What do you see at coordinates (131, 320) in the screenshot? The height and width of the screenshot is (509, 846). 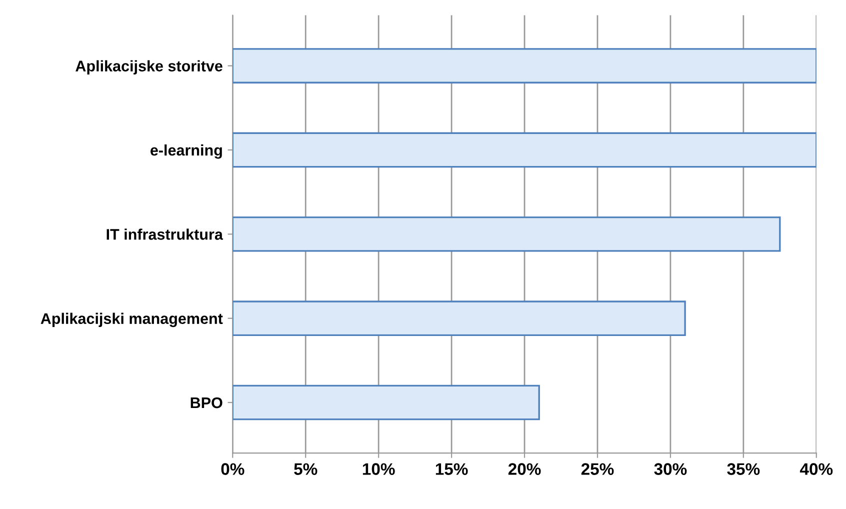 I see `y-tick-label: Aplikacijski management` at bounding box center [131, 320].